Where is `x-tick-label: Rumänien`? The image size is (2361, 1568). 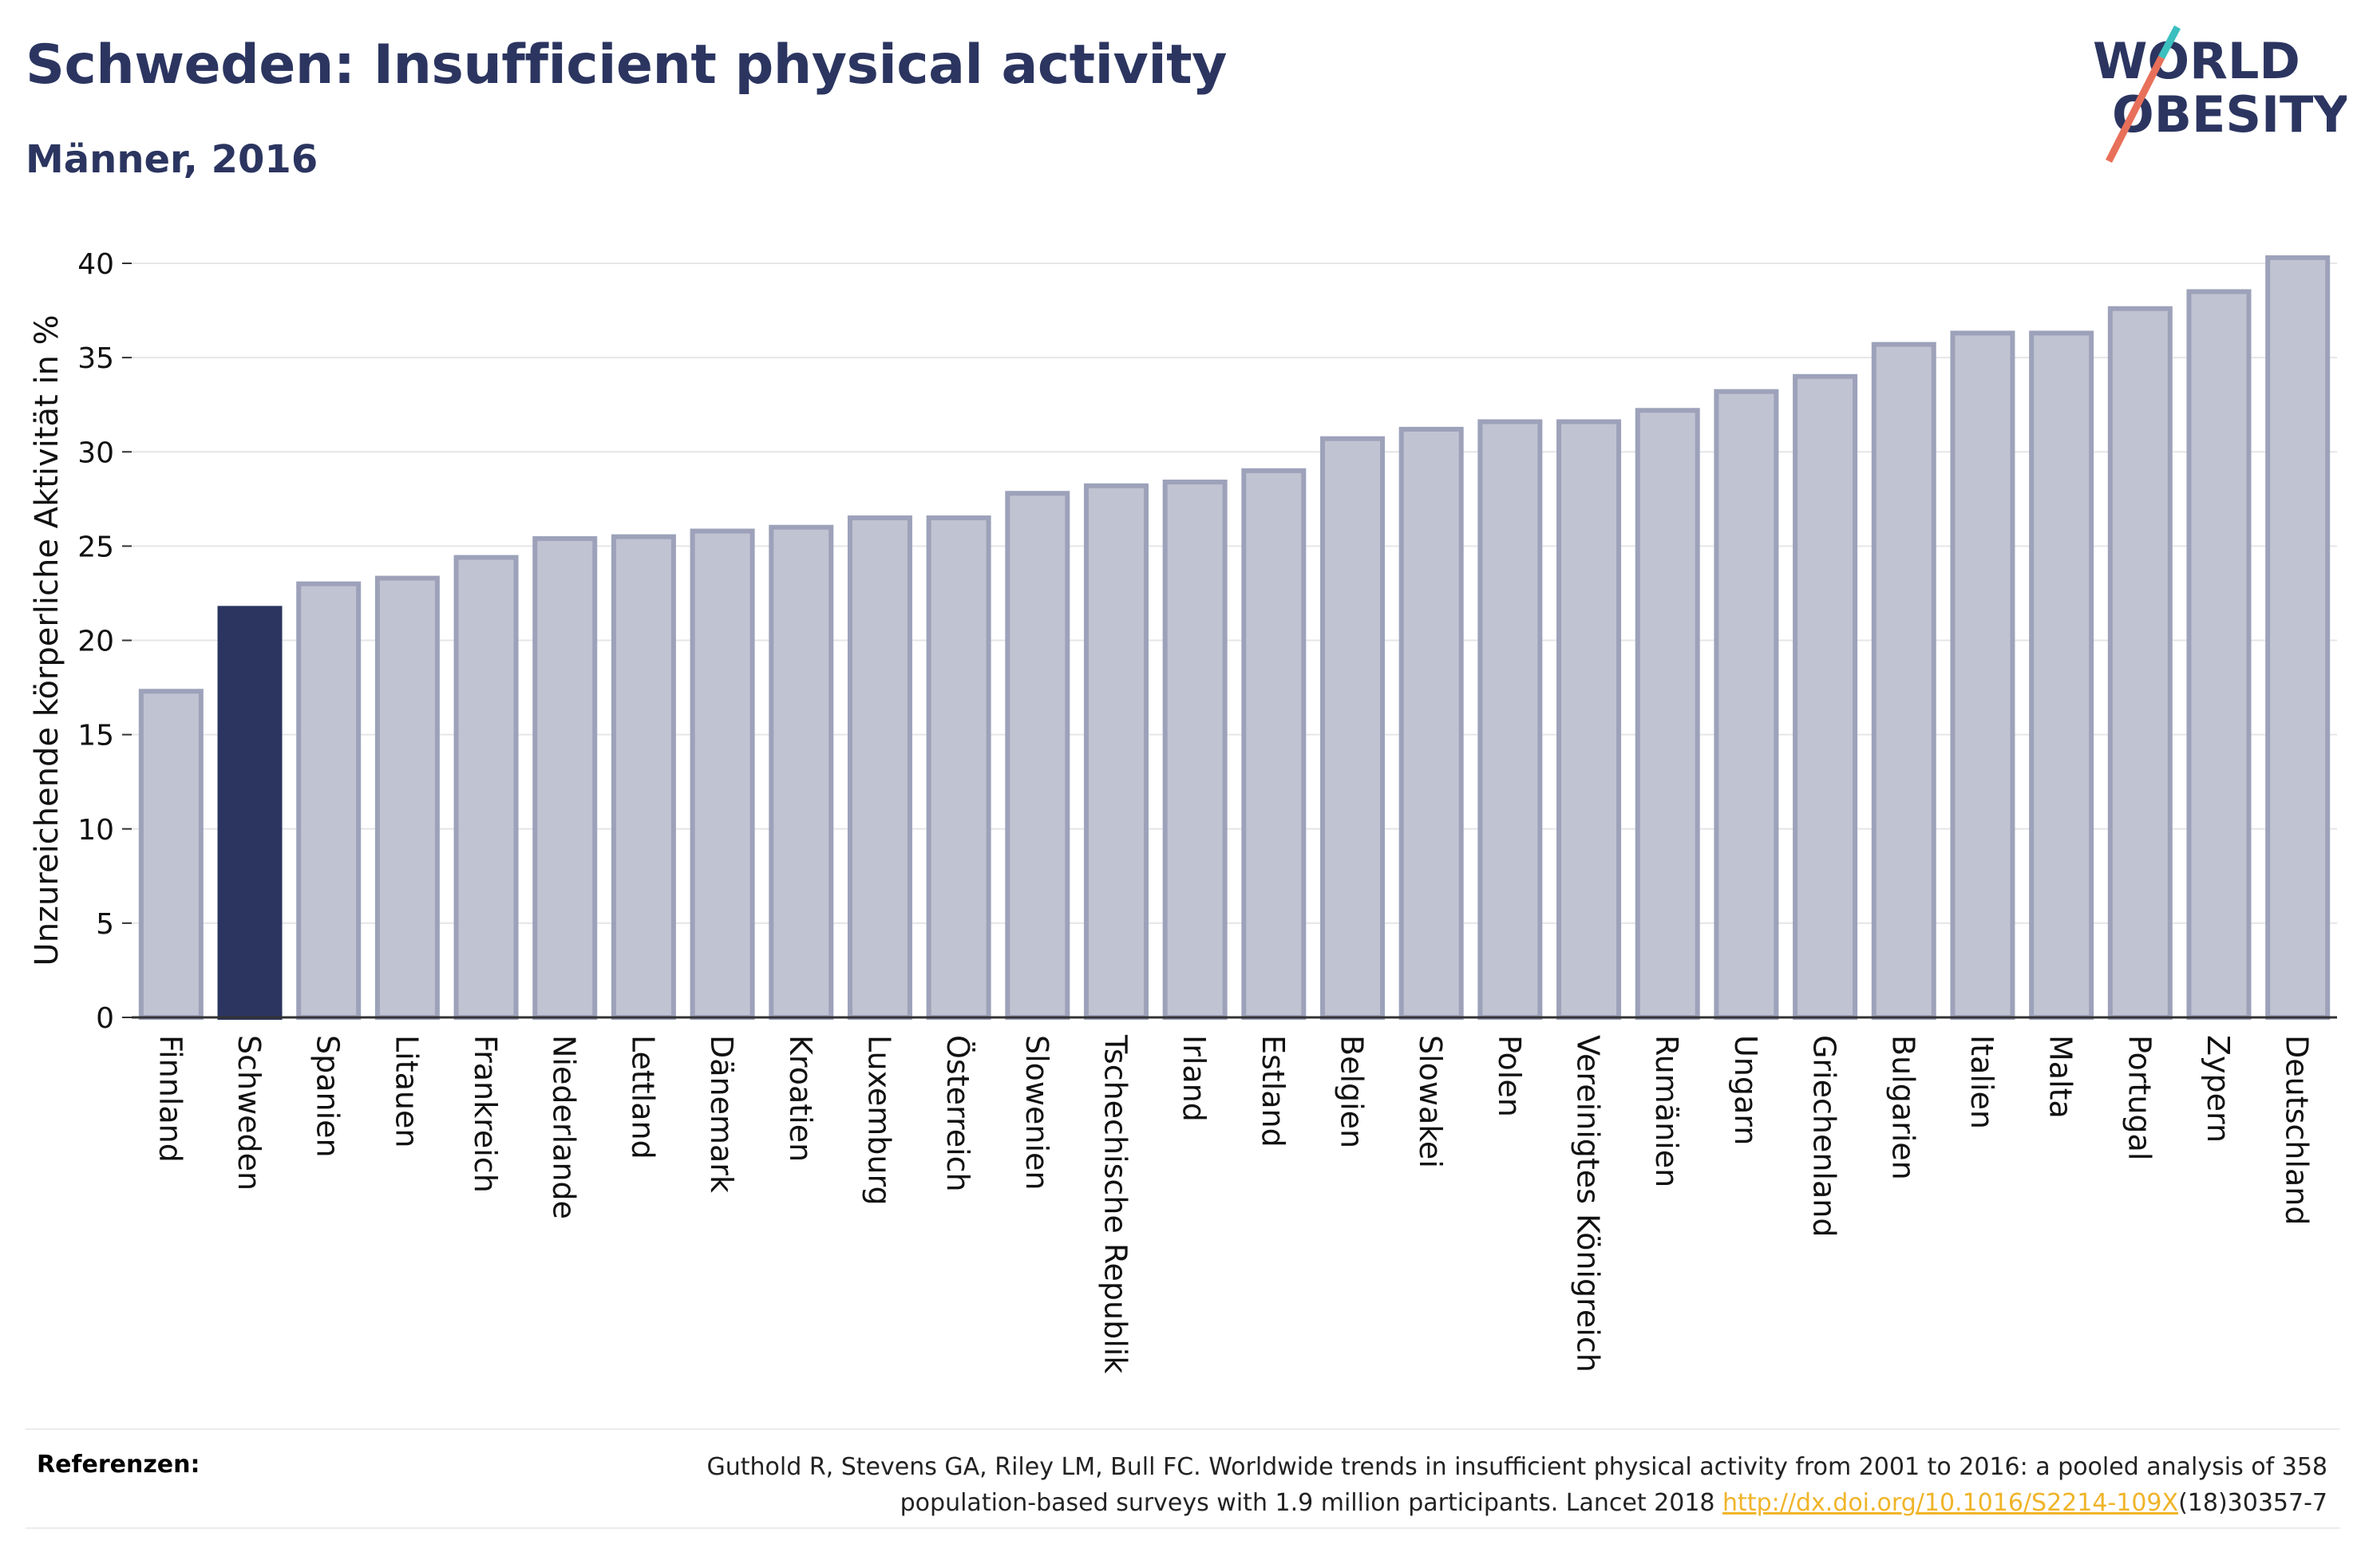
x-tick-label: Rumänien is located at coordinates (1666, 1111).